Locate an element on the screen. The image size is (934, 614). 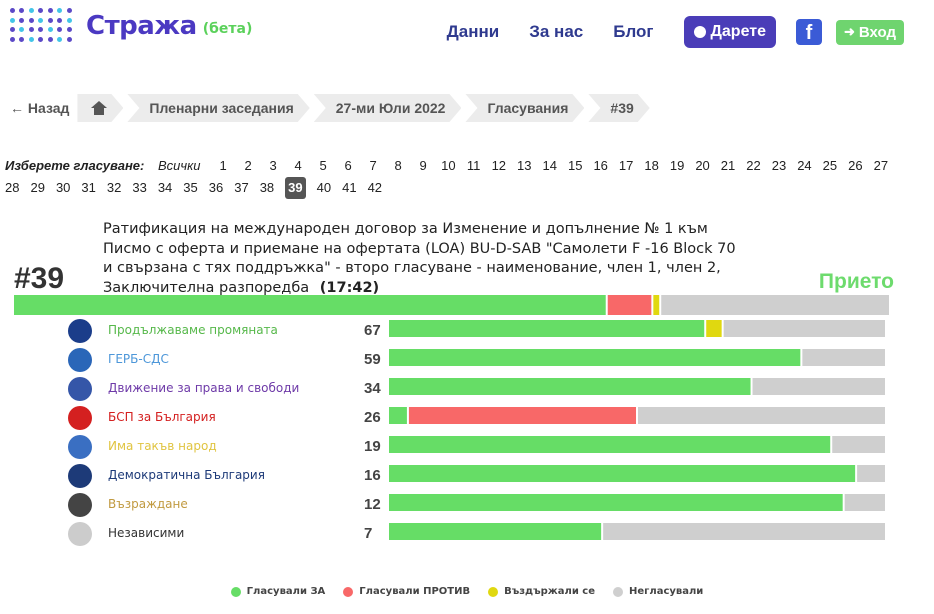
facebook-icon: f is located at coordinates (809, 32).